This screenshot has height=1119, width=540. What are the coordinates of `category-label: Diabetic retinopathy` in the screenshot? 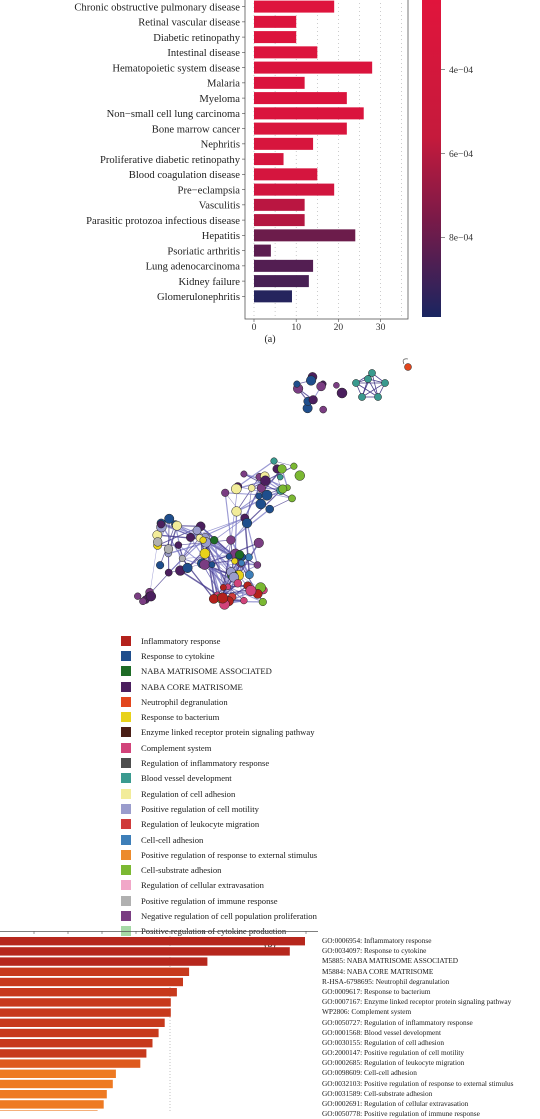 It's located at (196, 38).